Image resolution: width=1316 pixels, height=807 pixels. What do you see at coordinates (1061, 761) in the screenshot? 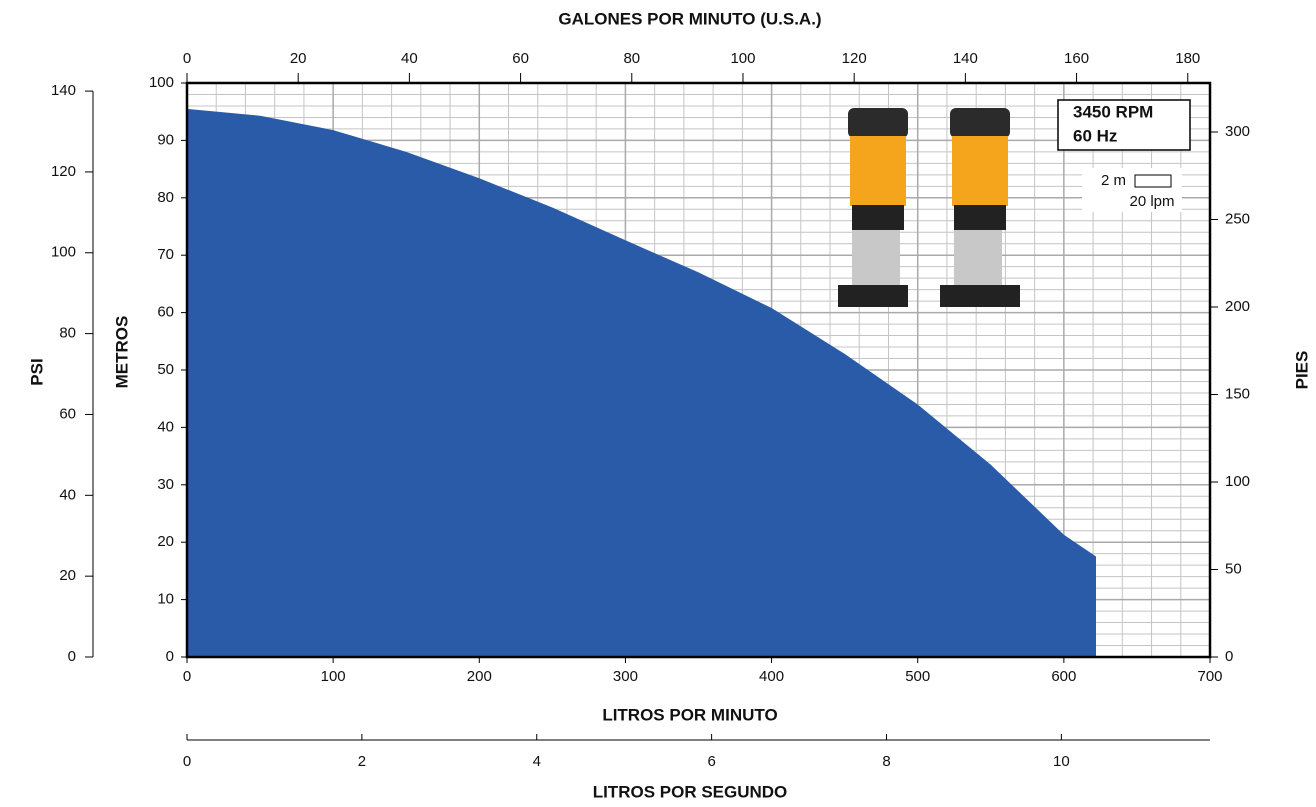
I see `bottom-tick-label: 10` at bounding box center [1061, 761].